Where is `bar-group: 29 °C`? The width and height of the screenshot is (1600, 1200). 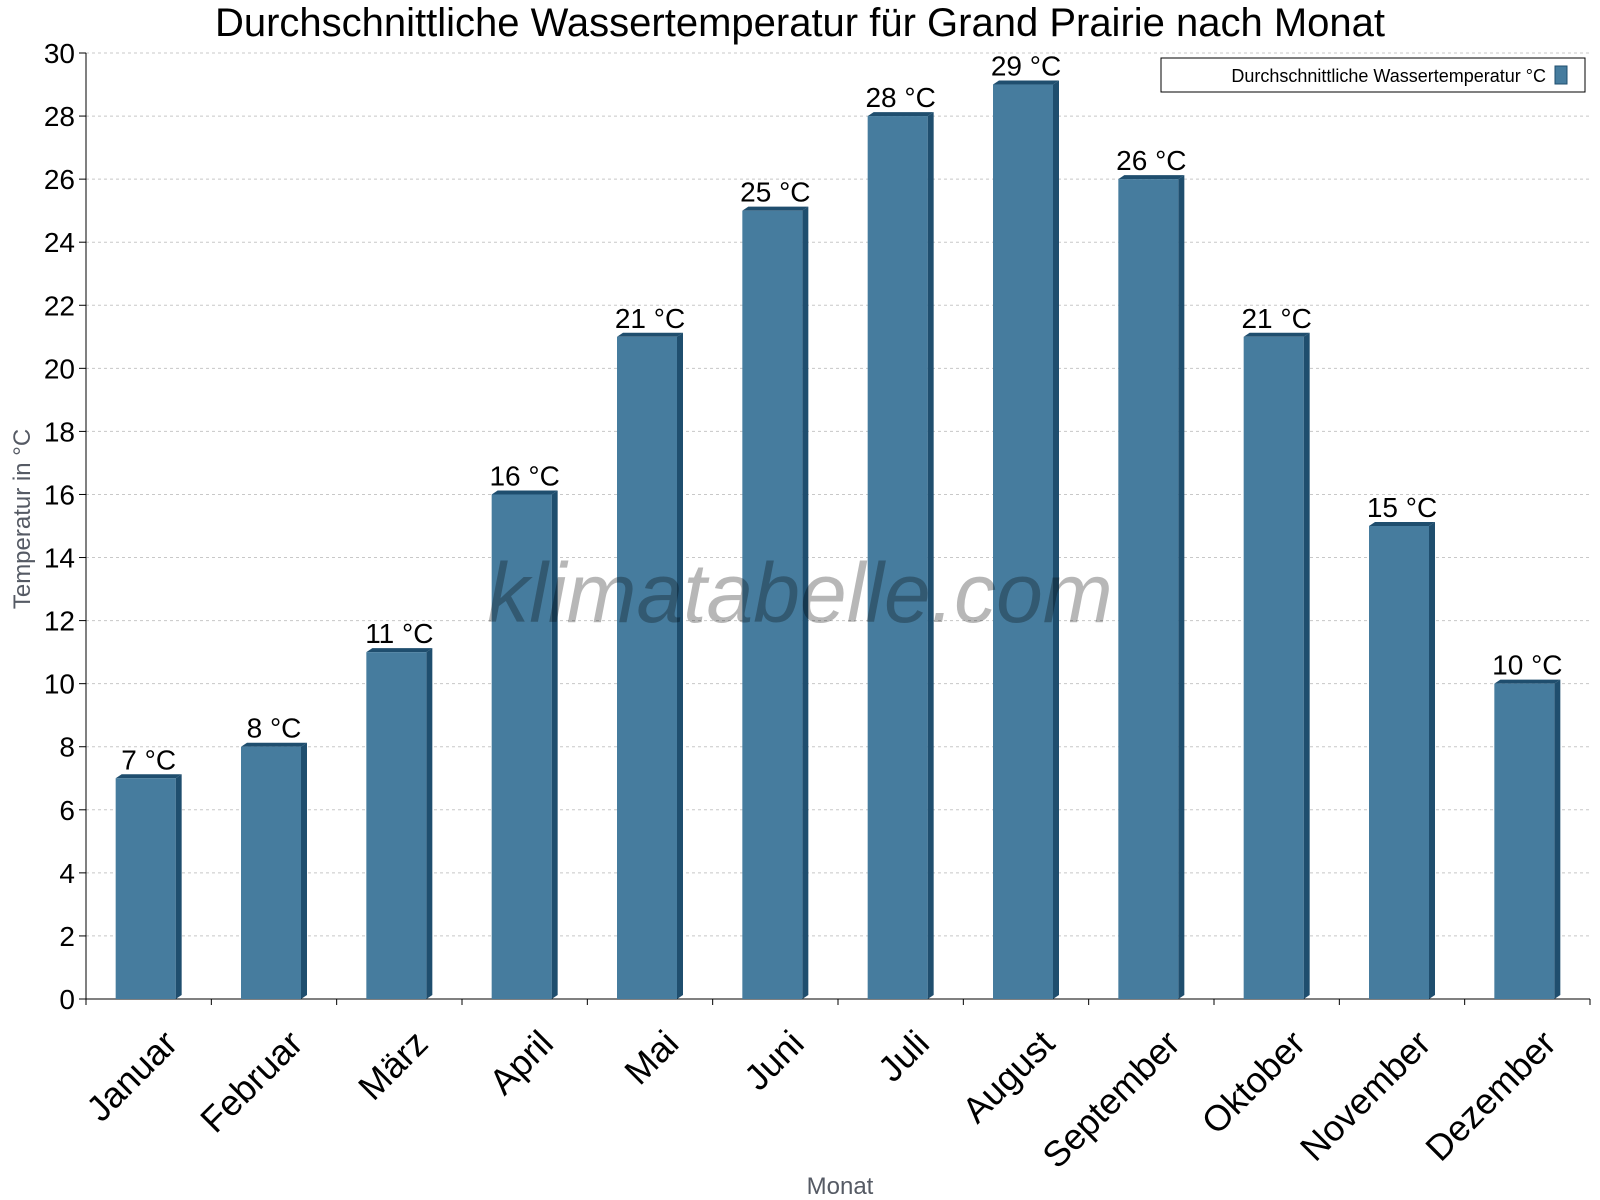 bar-group: 29 °C is located at coordinates (1026, 525).